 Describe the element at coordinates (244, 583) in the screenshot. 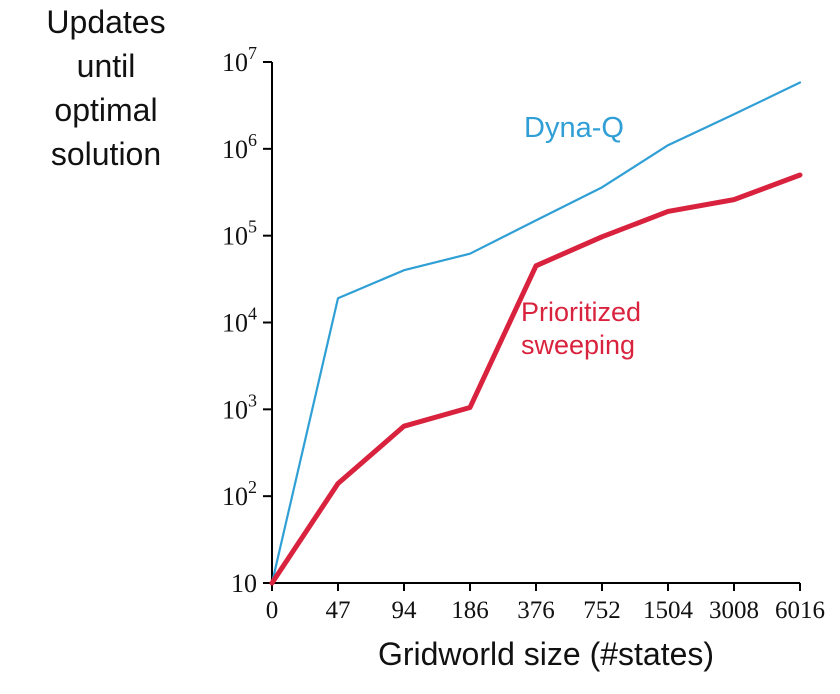

I see `y-tick-label: 10` at that location.